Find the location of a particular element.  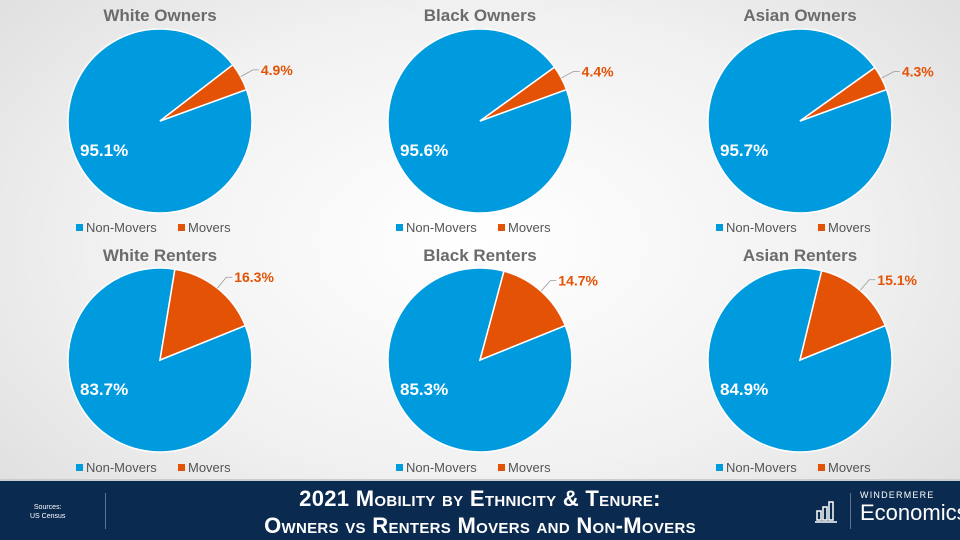

chart-title: Asian Renters is located at coordinates (800, 255).